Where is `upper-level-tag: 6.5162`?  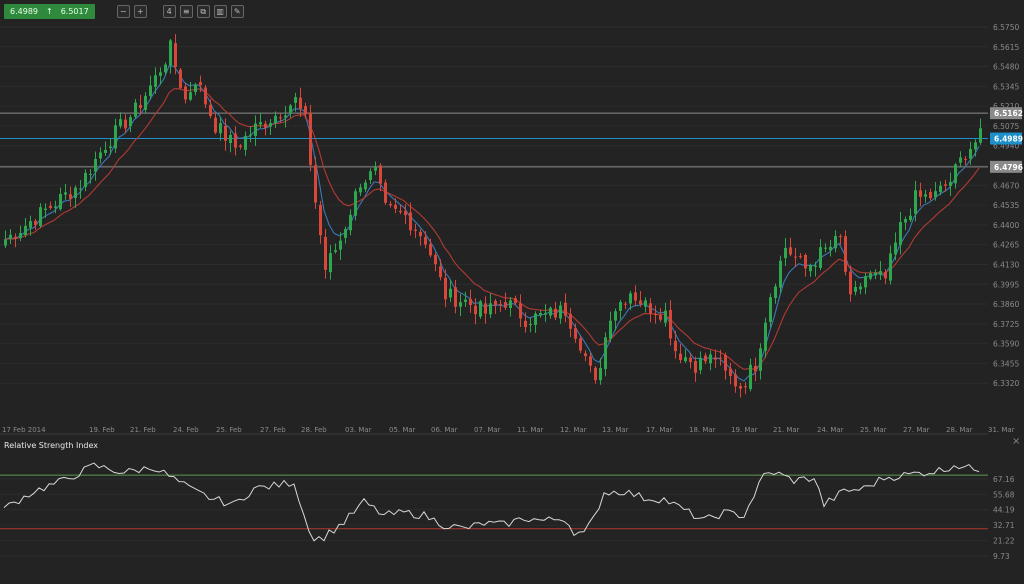
upper-level-tag: 6.5162 is located at coordinates (1008, 113).